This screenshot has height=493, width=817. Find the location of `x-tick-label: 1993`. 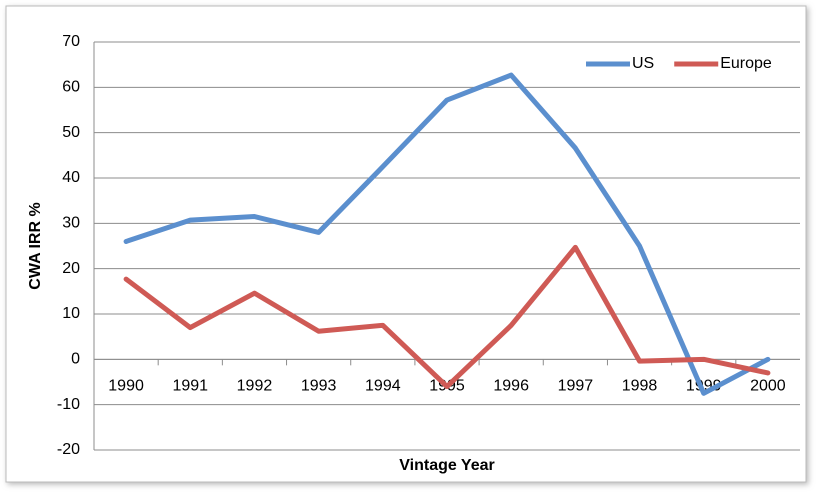

x-tick-label: 1993 is located at coordinates (319, 386).